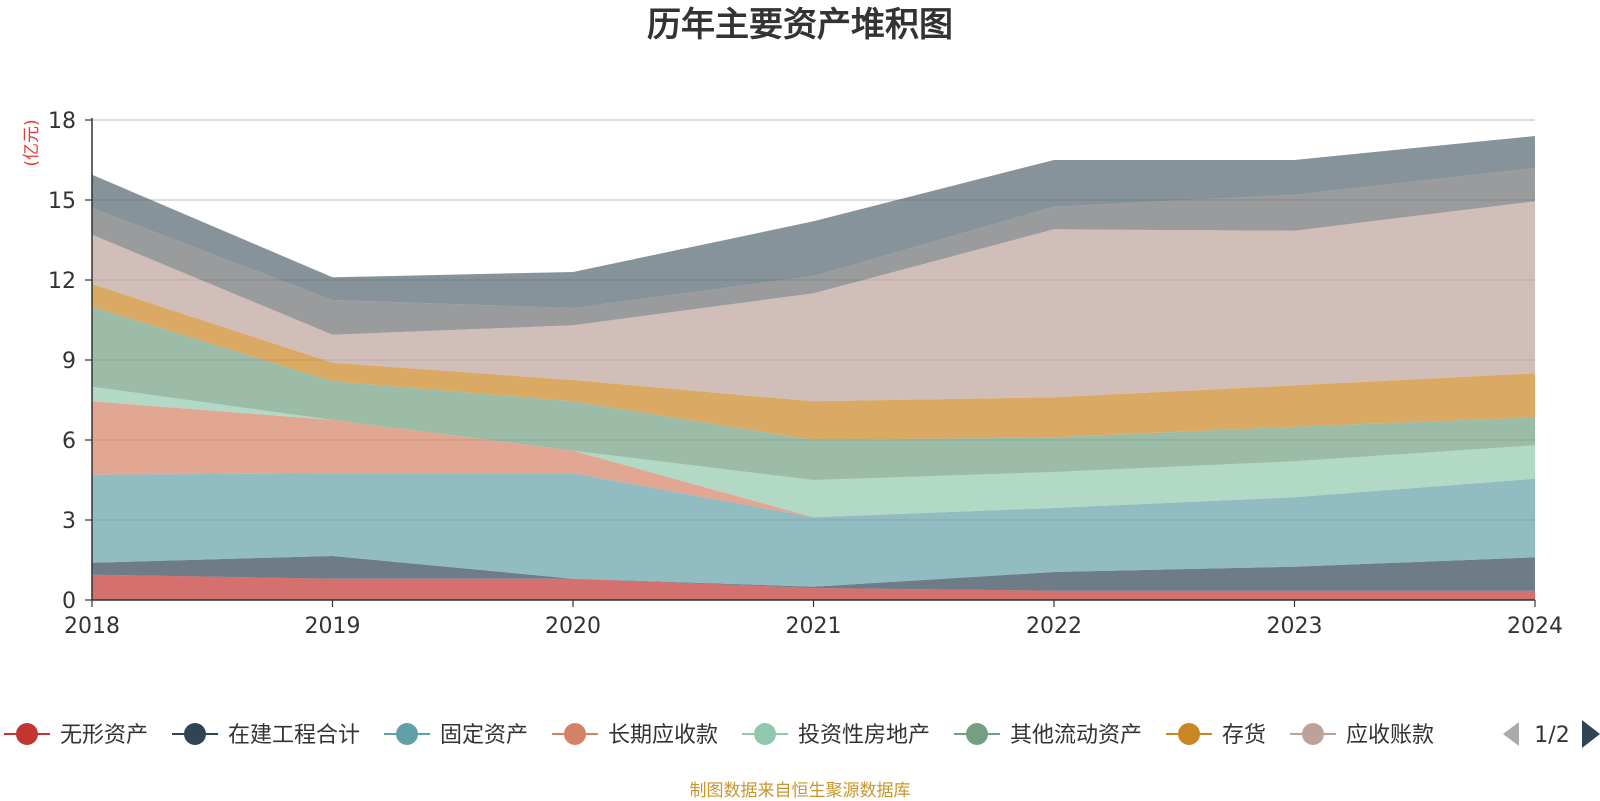 This screenshot has height=801, width=1600. I want to click on legend-prev-page-icon, so click(1511, 734).